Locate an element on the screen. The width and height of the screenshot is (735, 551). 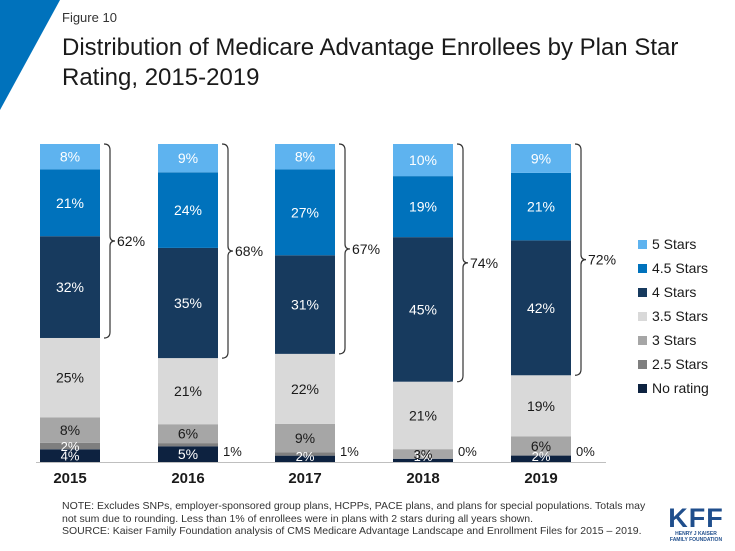
data-label: 25% is located at coordinates (70, 378).